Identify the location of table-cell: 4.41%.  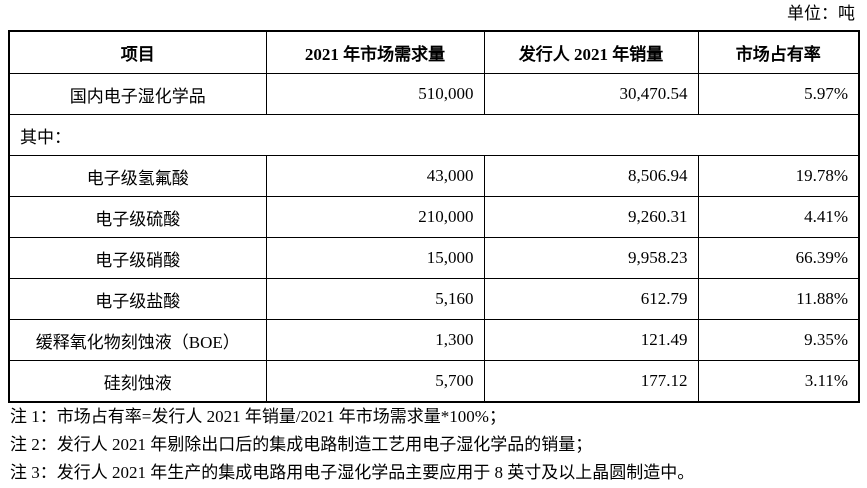
(778, 217).